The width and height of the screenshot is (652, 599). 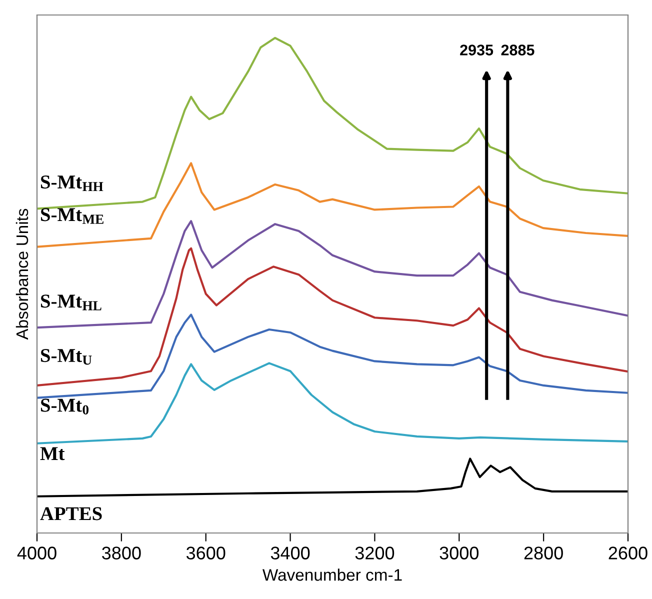 What do you see at coordinates (290, 553) in the screenshot?
I see `x-tick-label: 3400` at bounding box center [290, 553].